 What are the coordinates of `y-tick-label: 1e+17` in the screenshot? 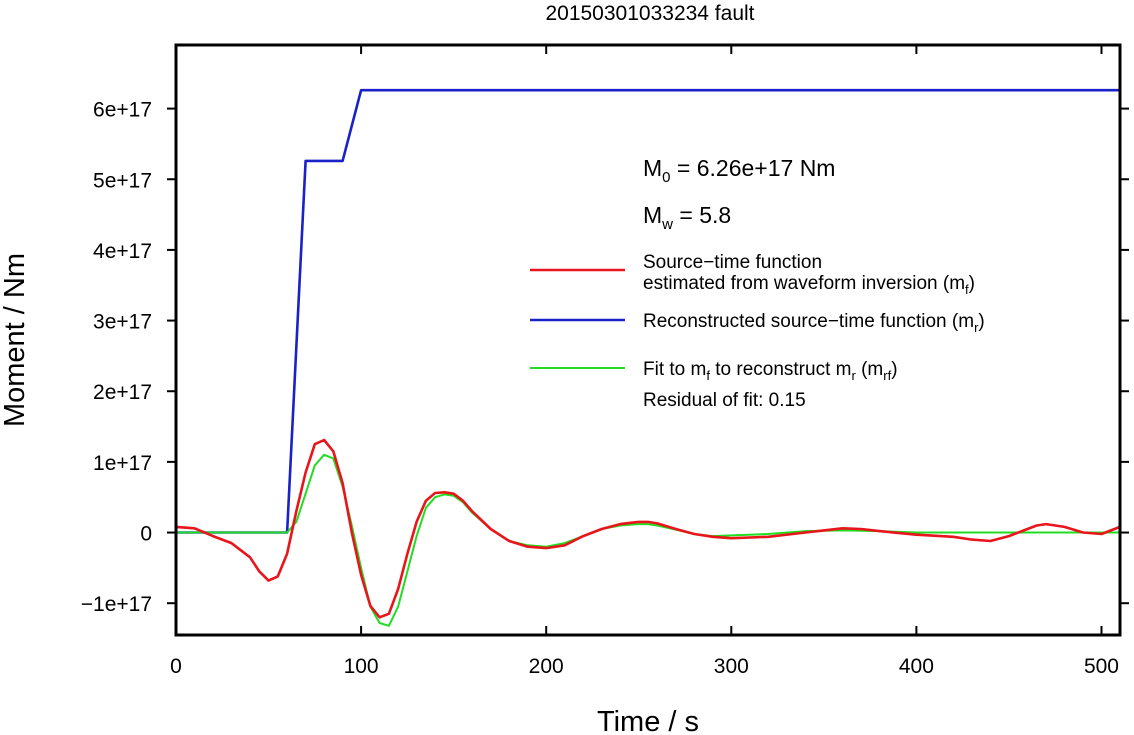 It's located at (122, 463).